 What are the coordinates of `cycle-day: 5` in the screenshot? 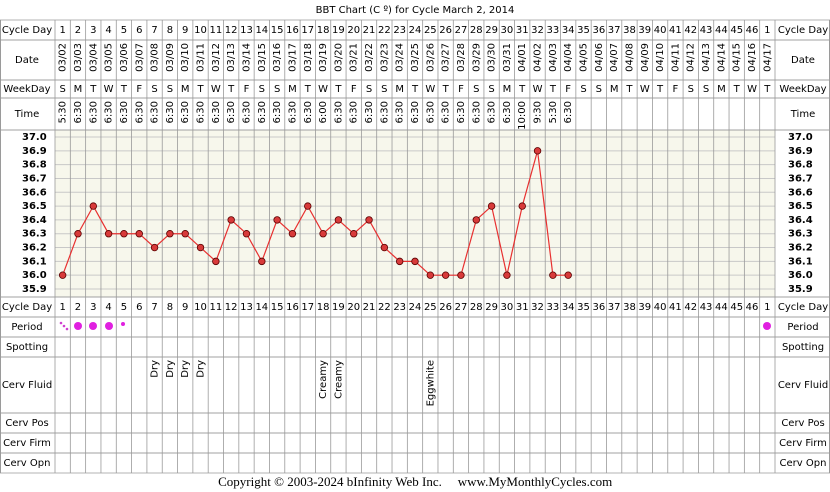 It's located at (124, 30).